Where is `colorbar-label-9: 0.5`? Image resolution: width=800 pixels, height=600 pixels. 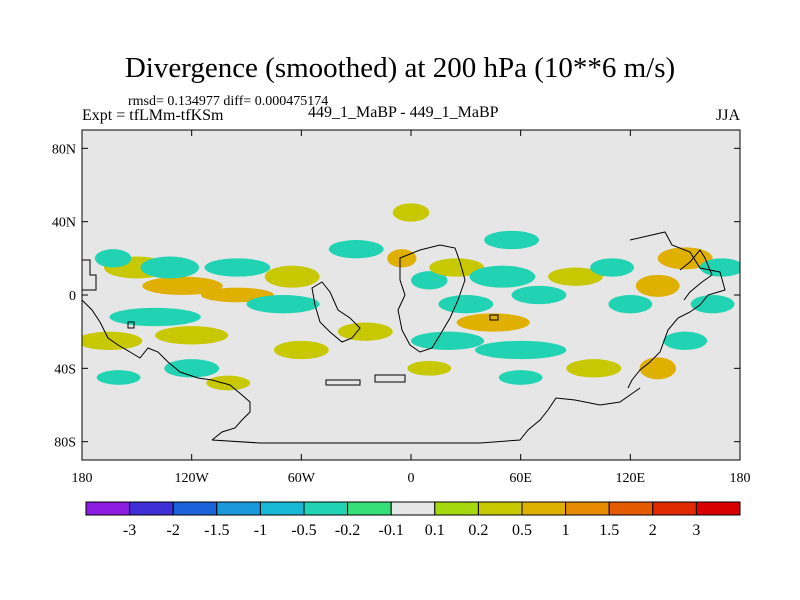 colorbar-label-9: 0.5 is located at coordinates (522, 530).